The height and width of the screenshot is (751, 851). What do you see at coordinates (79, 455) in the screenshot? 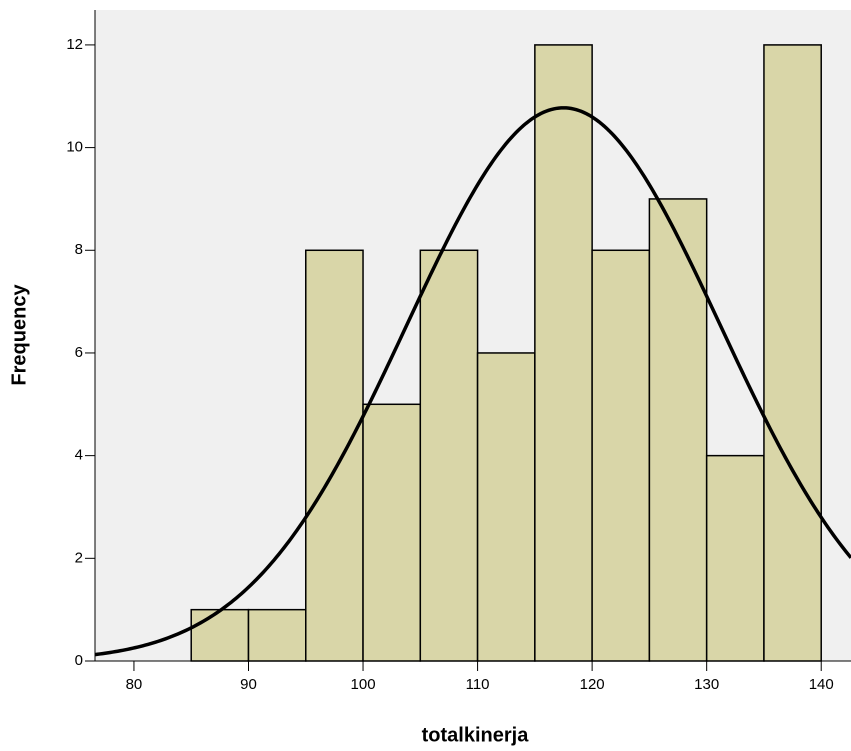
I see `y-tick-label: 4` at bounding box center [79, 455].